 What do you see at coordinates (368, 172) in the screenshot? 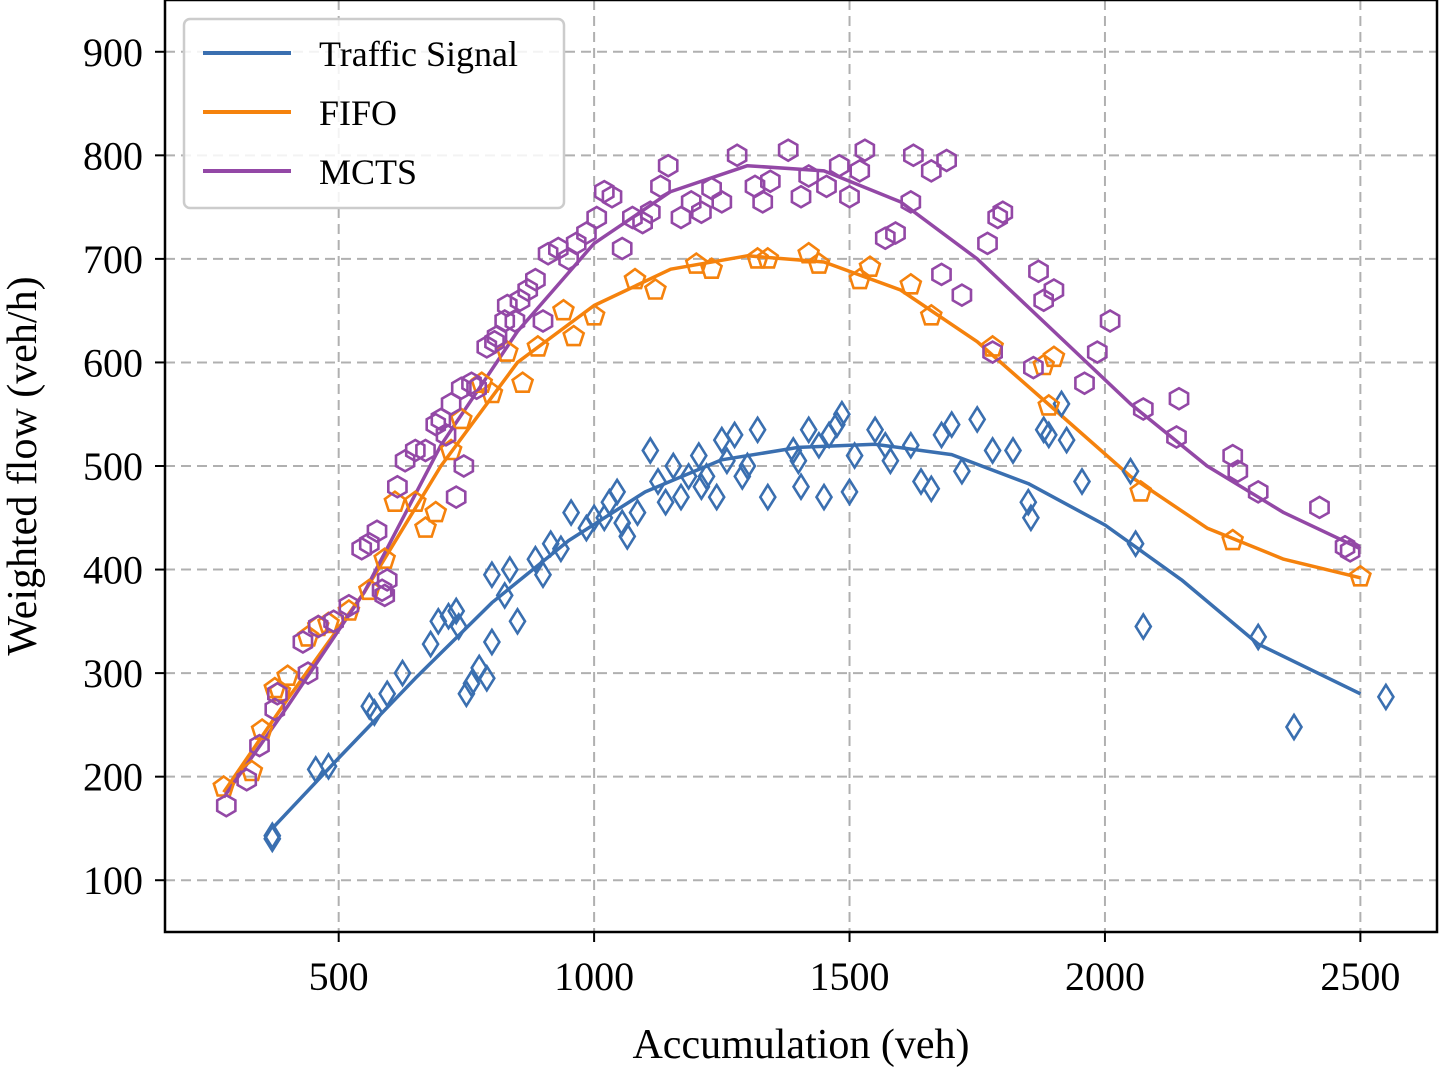
I see `legend-label-2: MCTS` at bounding box center [368, 172].